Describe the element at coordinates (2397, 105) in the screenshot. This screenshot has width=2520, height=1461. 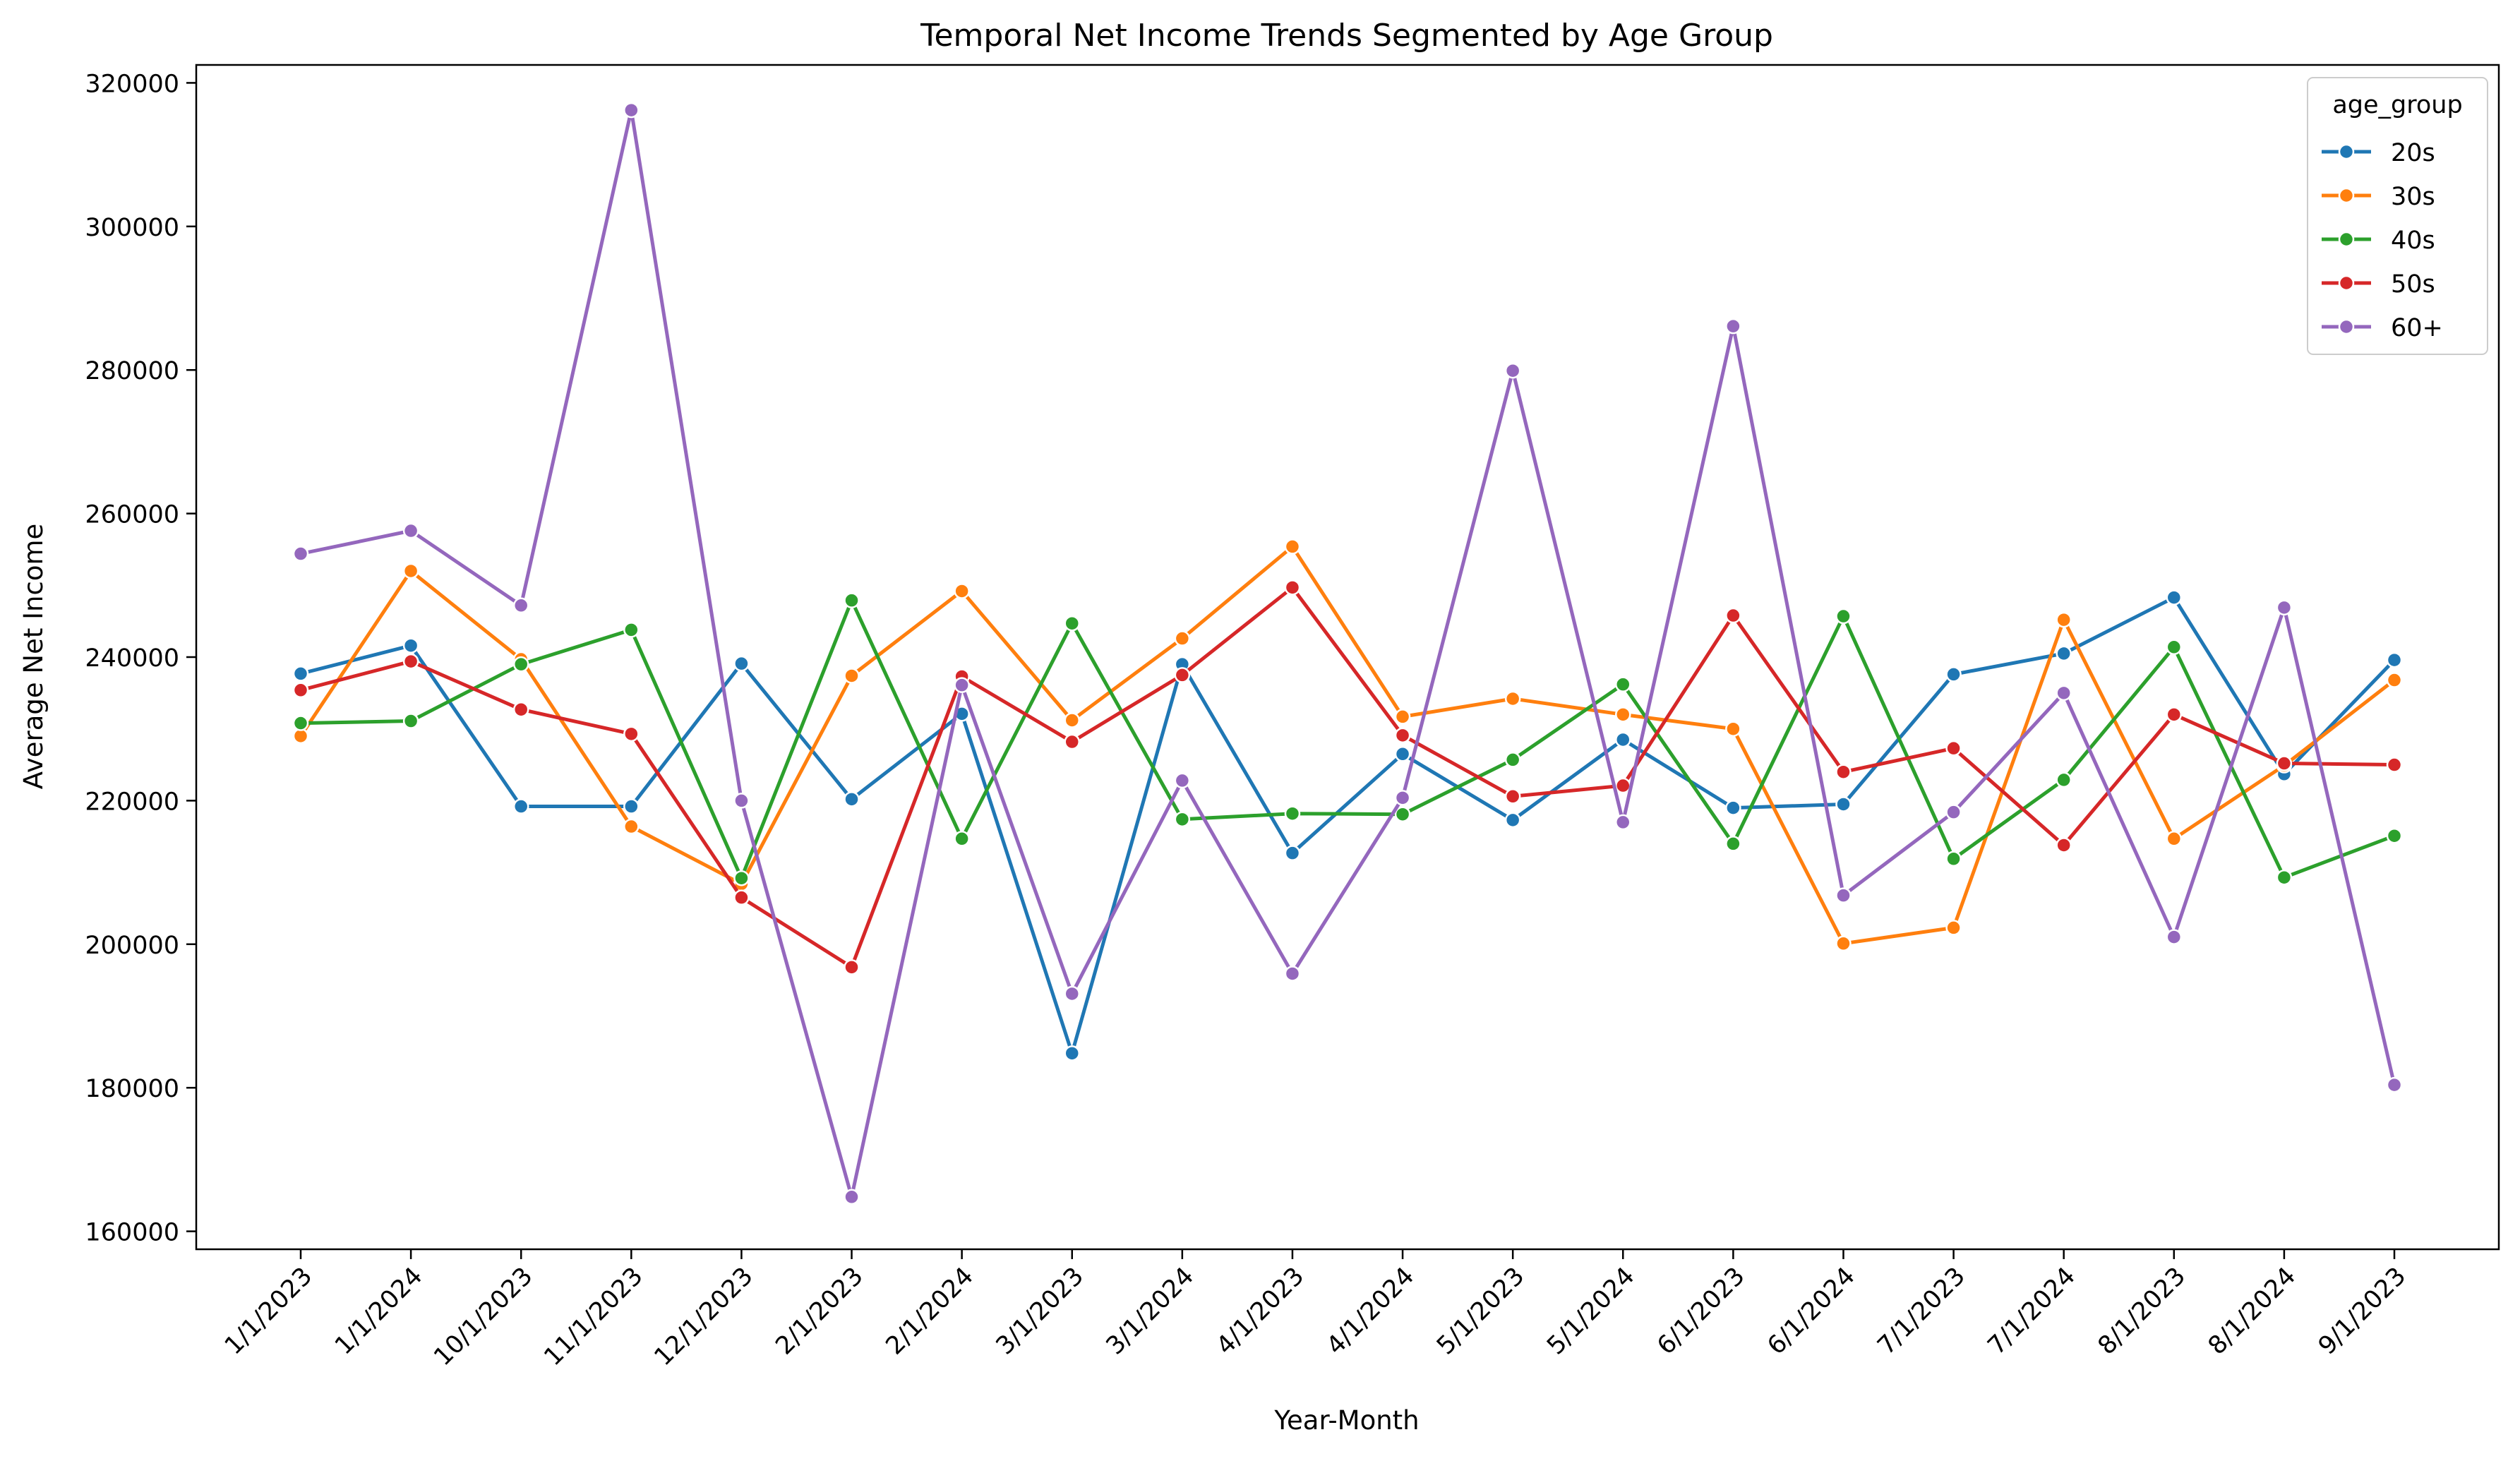
I see `legend-title: age_group` at that location.